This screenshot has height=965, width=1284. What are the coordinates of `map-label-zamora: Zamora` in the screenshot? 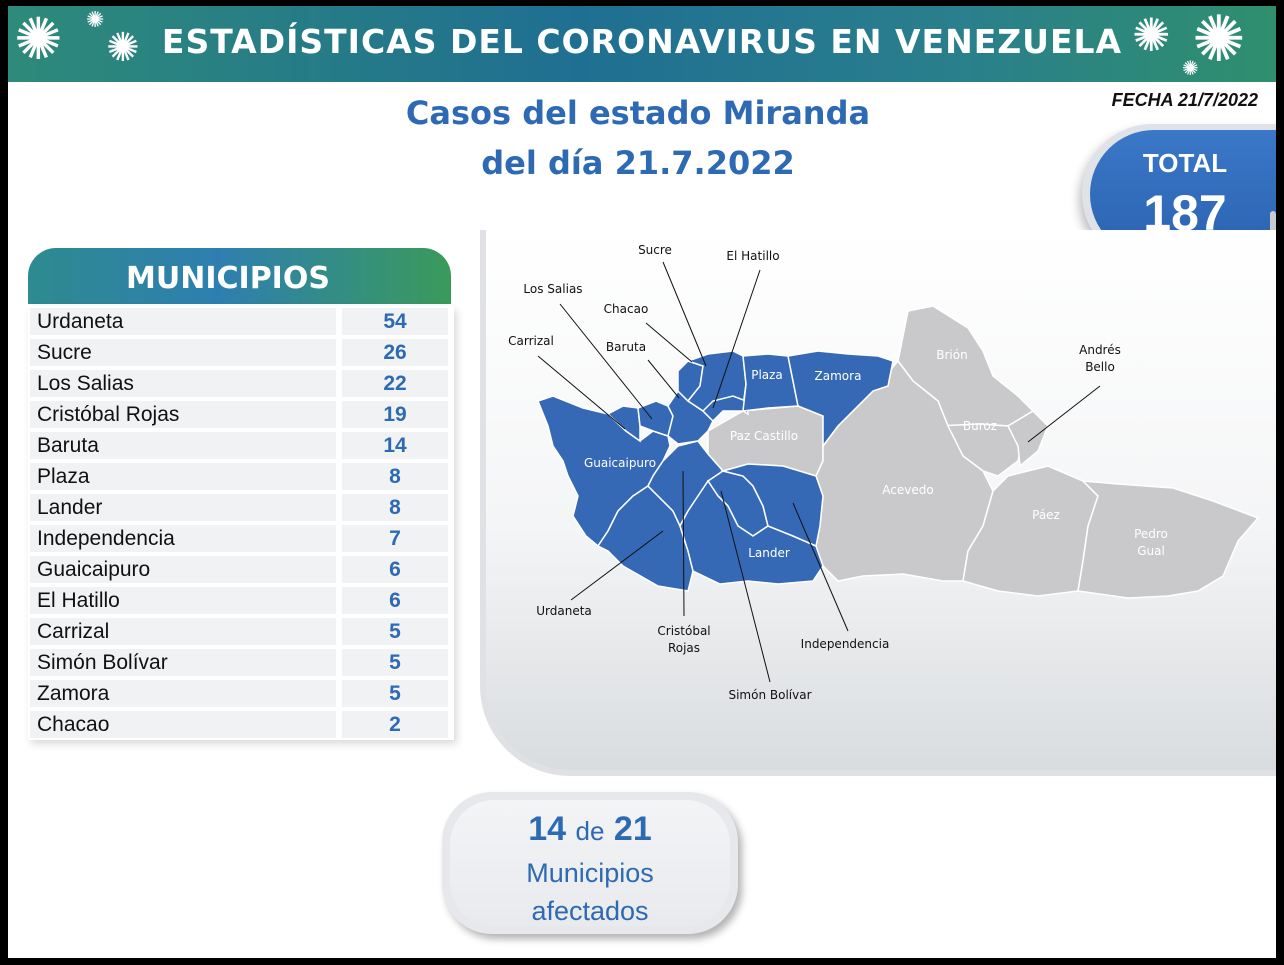 It's located at (838, 376).